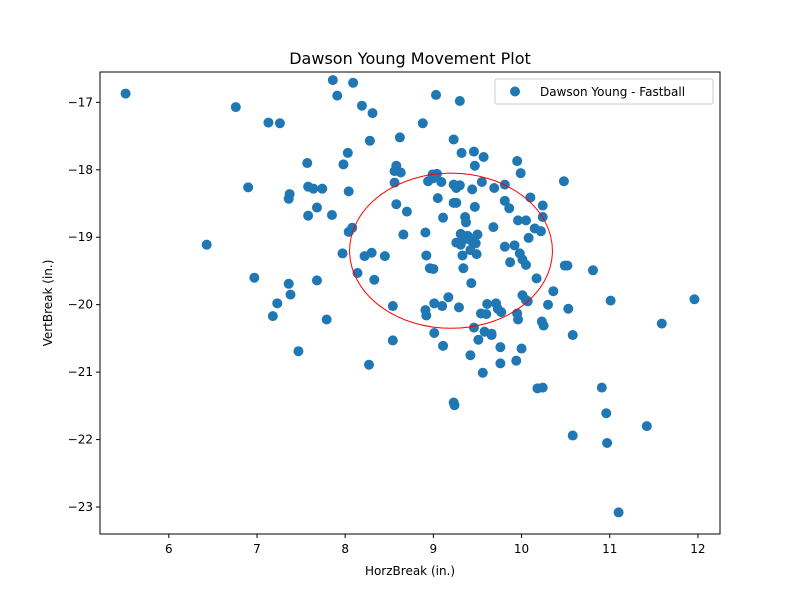 Image resolution: width=800 pixels, height=600 pixels. What do you see at coordinates (612, 92) in the screenshot?
I see `legend-label: Dawson Young - Fastball` at bounding box center [612, 92].